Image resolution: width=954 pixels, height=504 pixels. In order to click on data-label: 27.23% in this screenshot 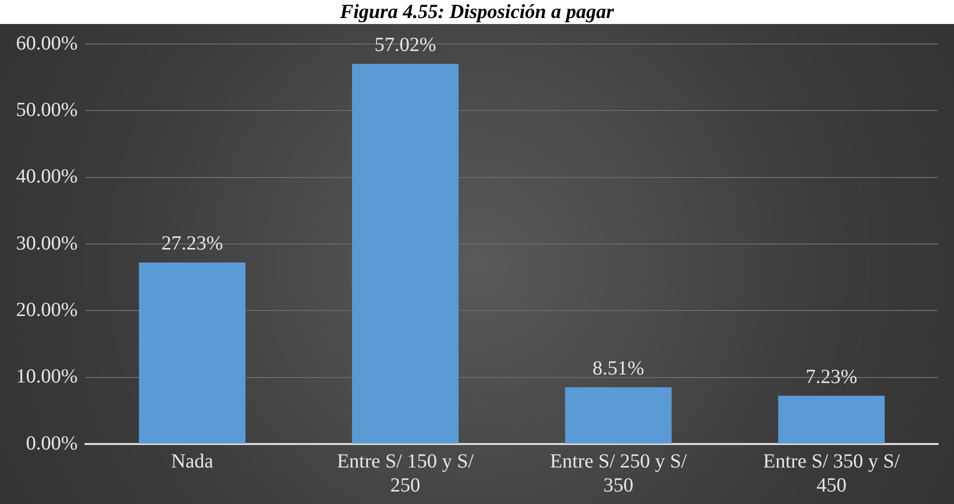, I will do `click(192, 243)`.